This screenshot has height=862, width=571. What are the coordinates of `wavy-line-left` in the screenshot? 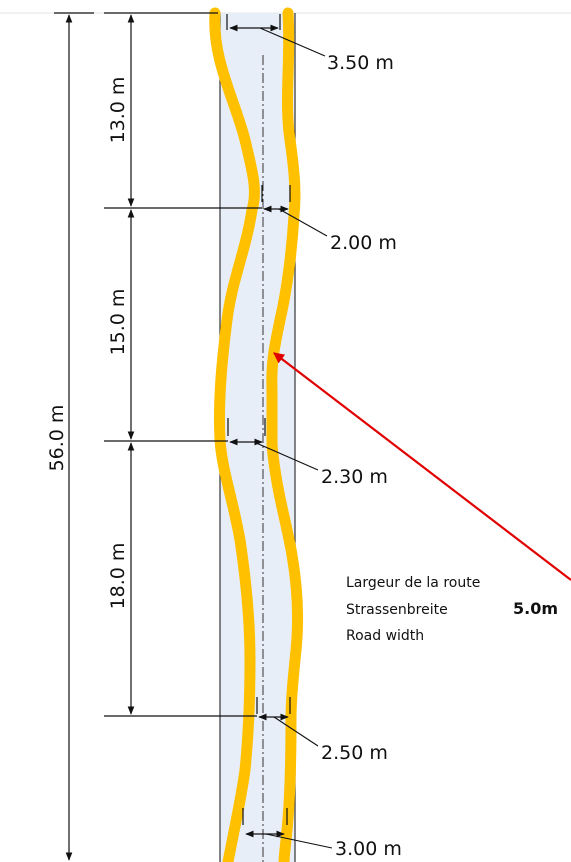 It's located at (234, 434).